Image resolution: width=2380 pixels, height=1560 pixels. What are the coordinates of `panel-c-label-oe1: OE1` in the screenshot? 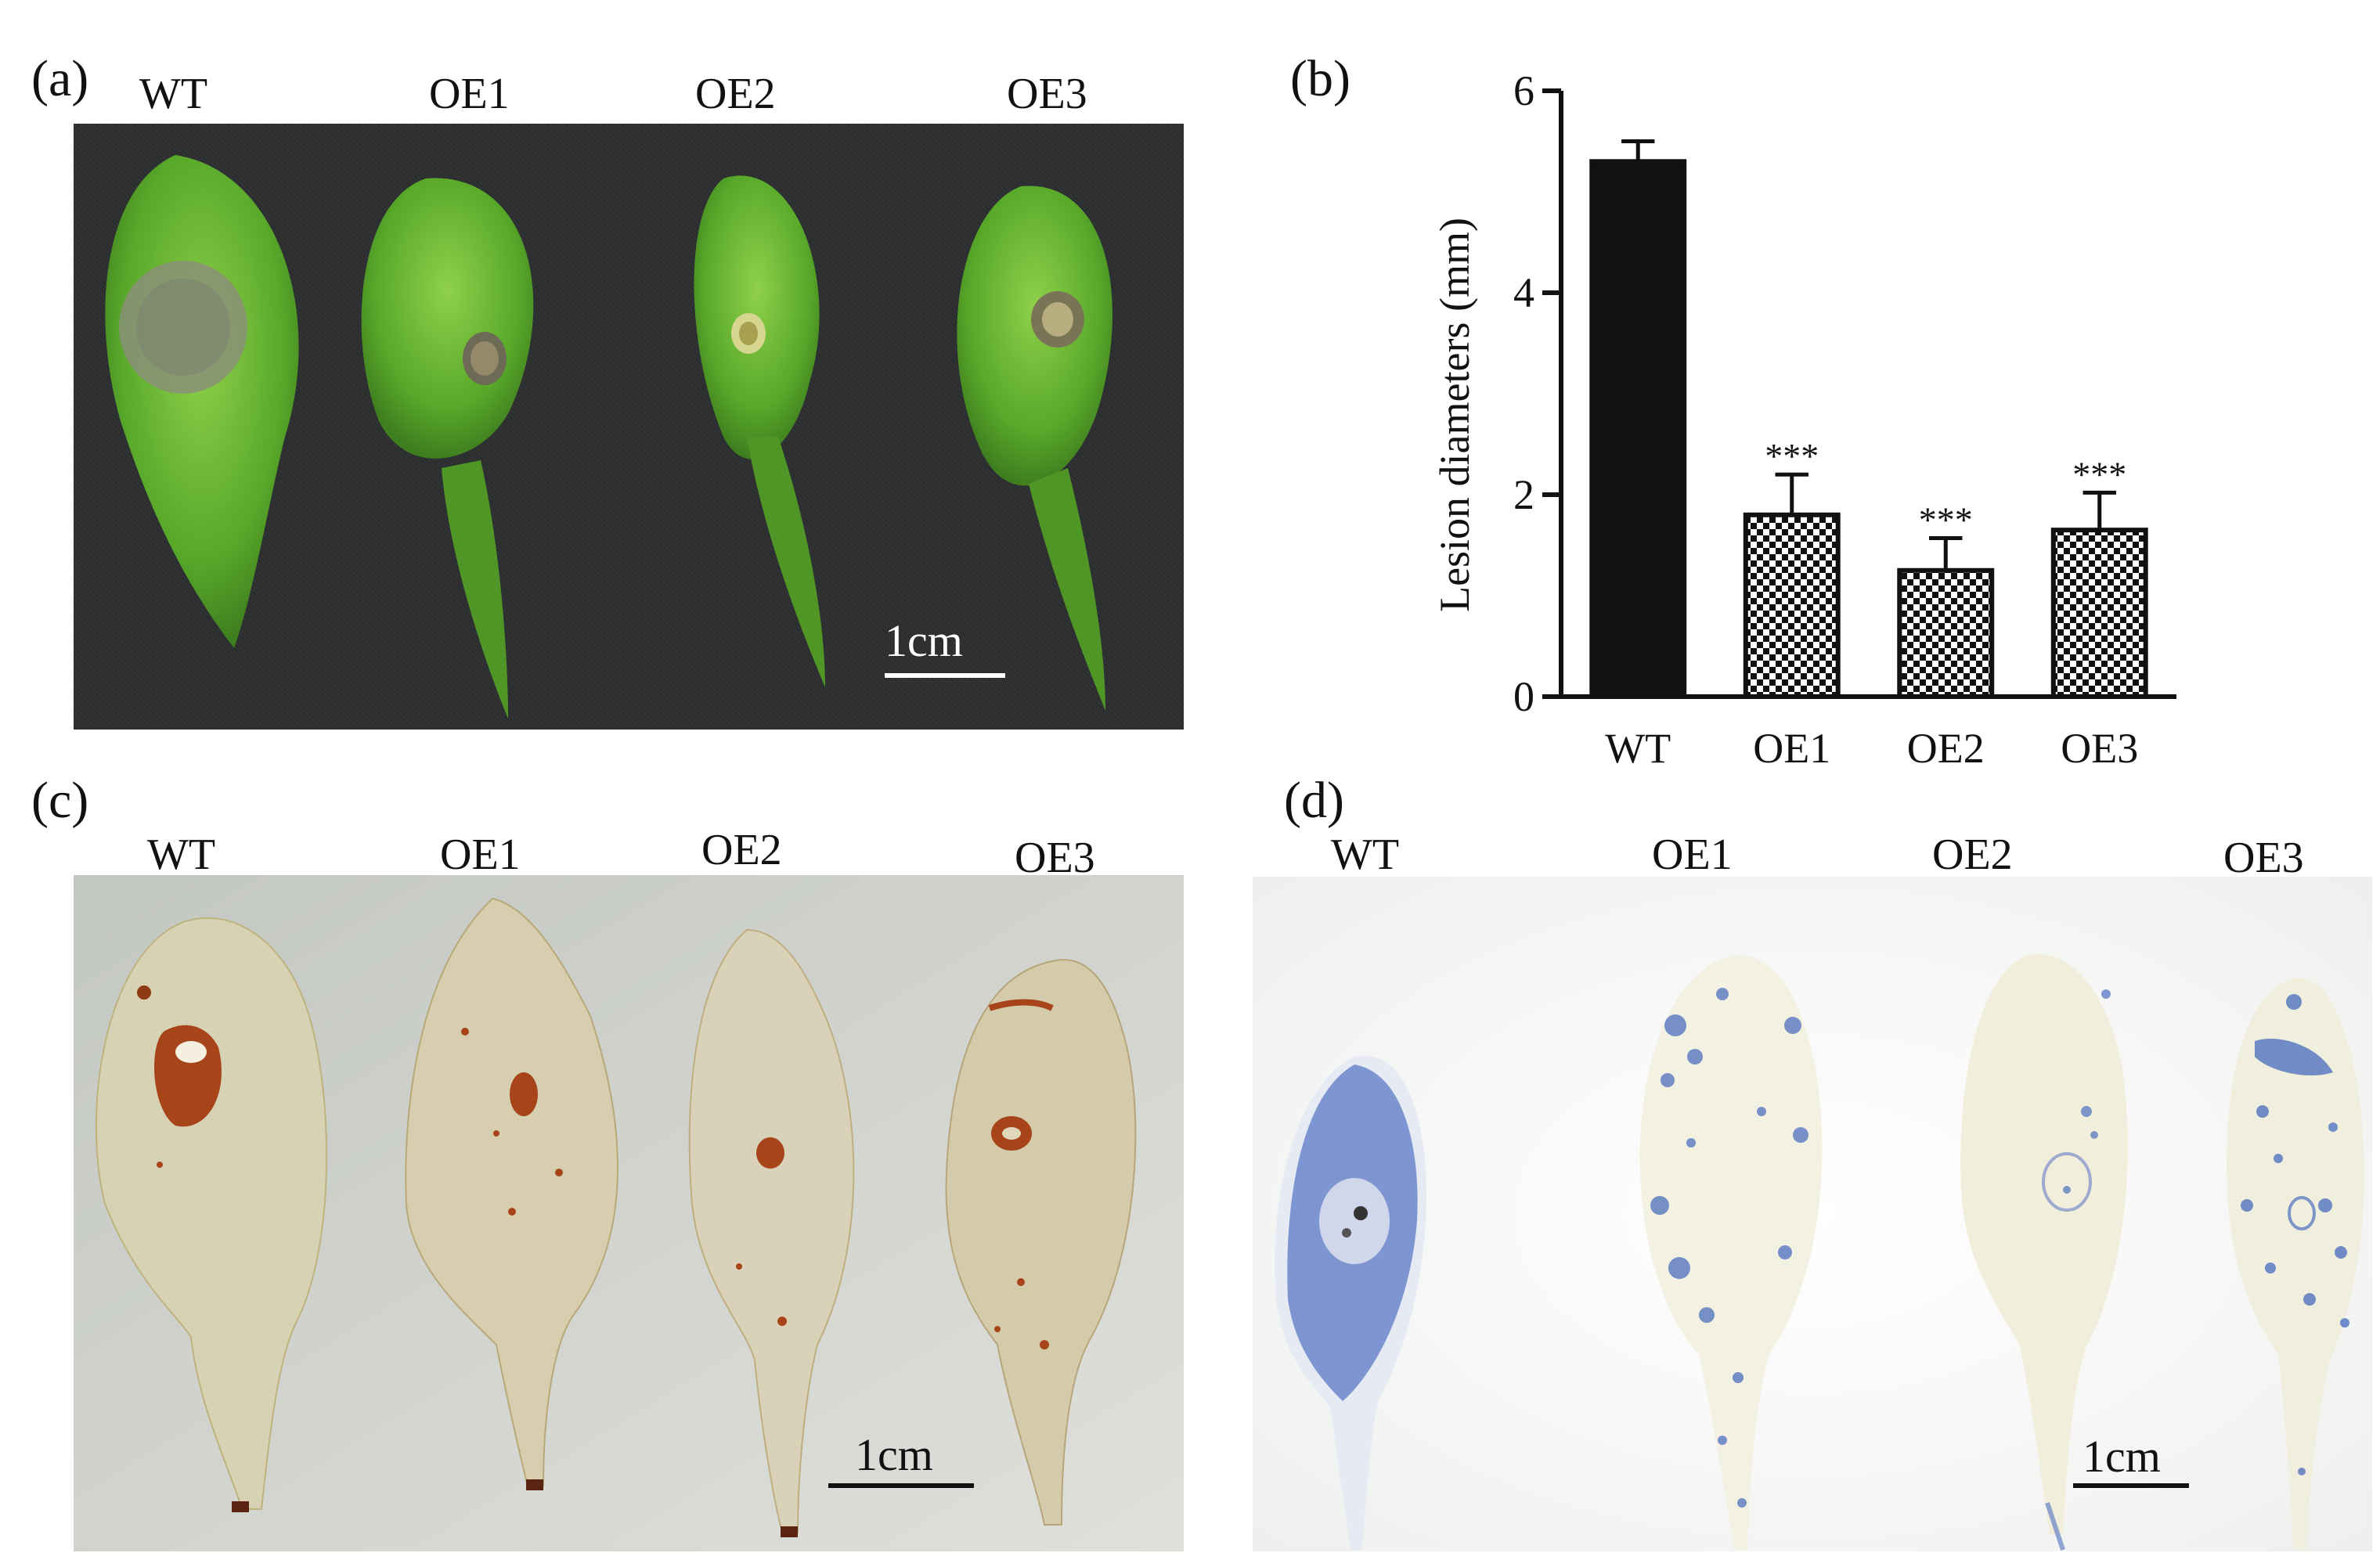 It's located at (480, 854).